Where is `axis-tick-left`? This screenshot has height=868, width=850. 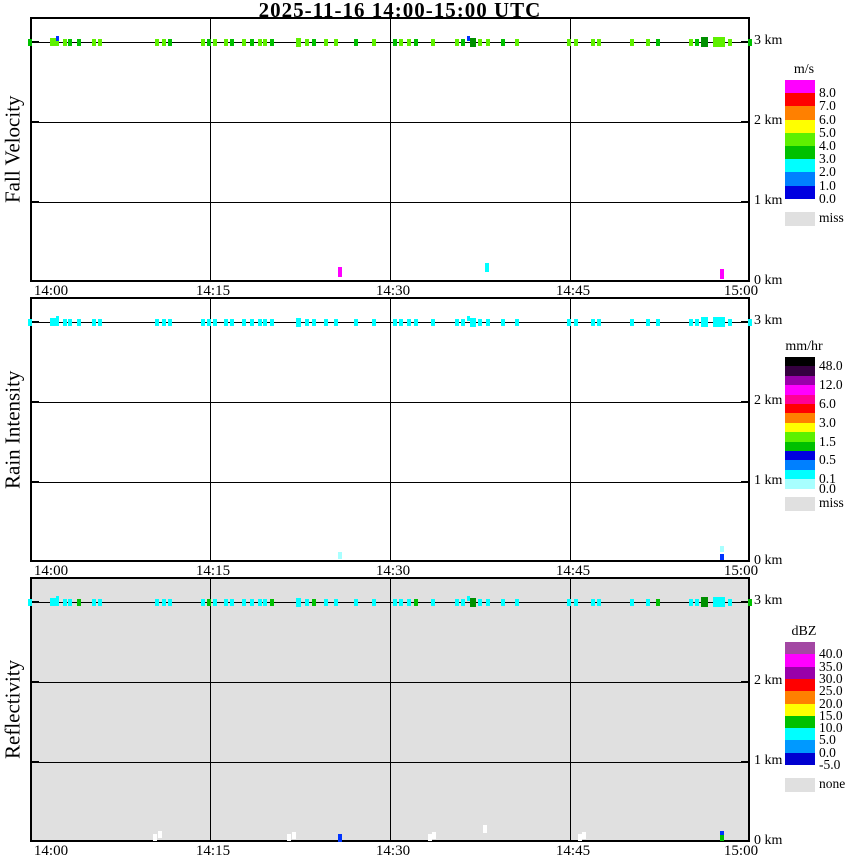 axis-tick-left is located at coordinates (35, 762).